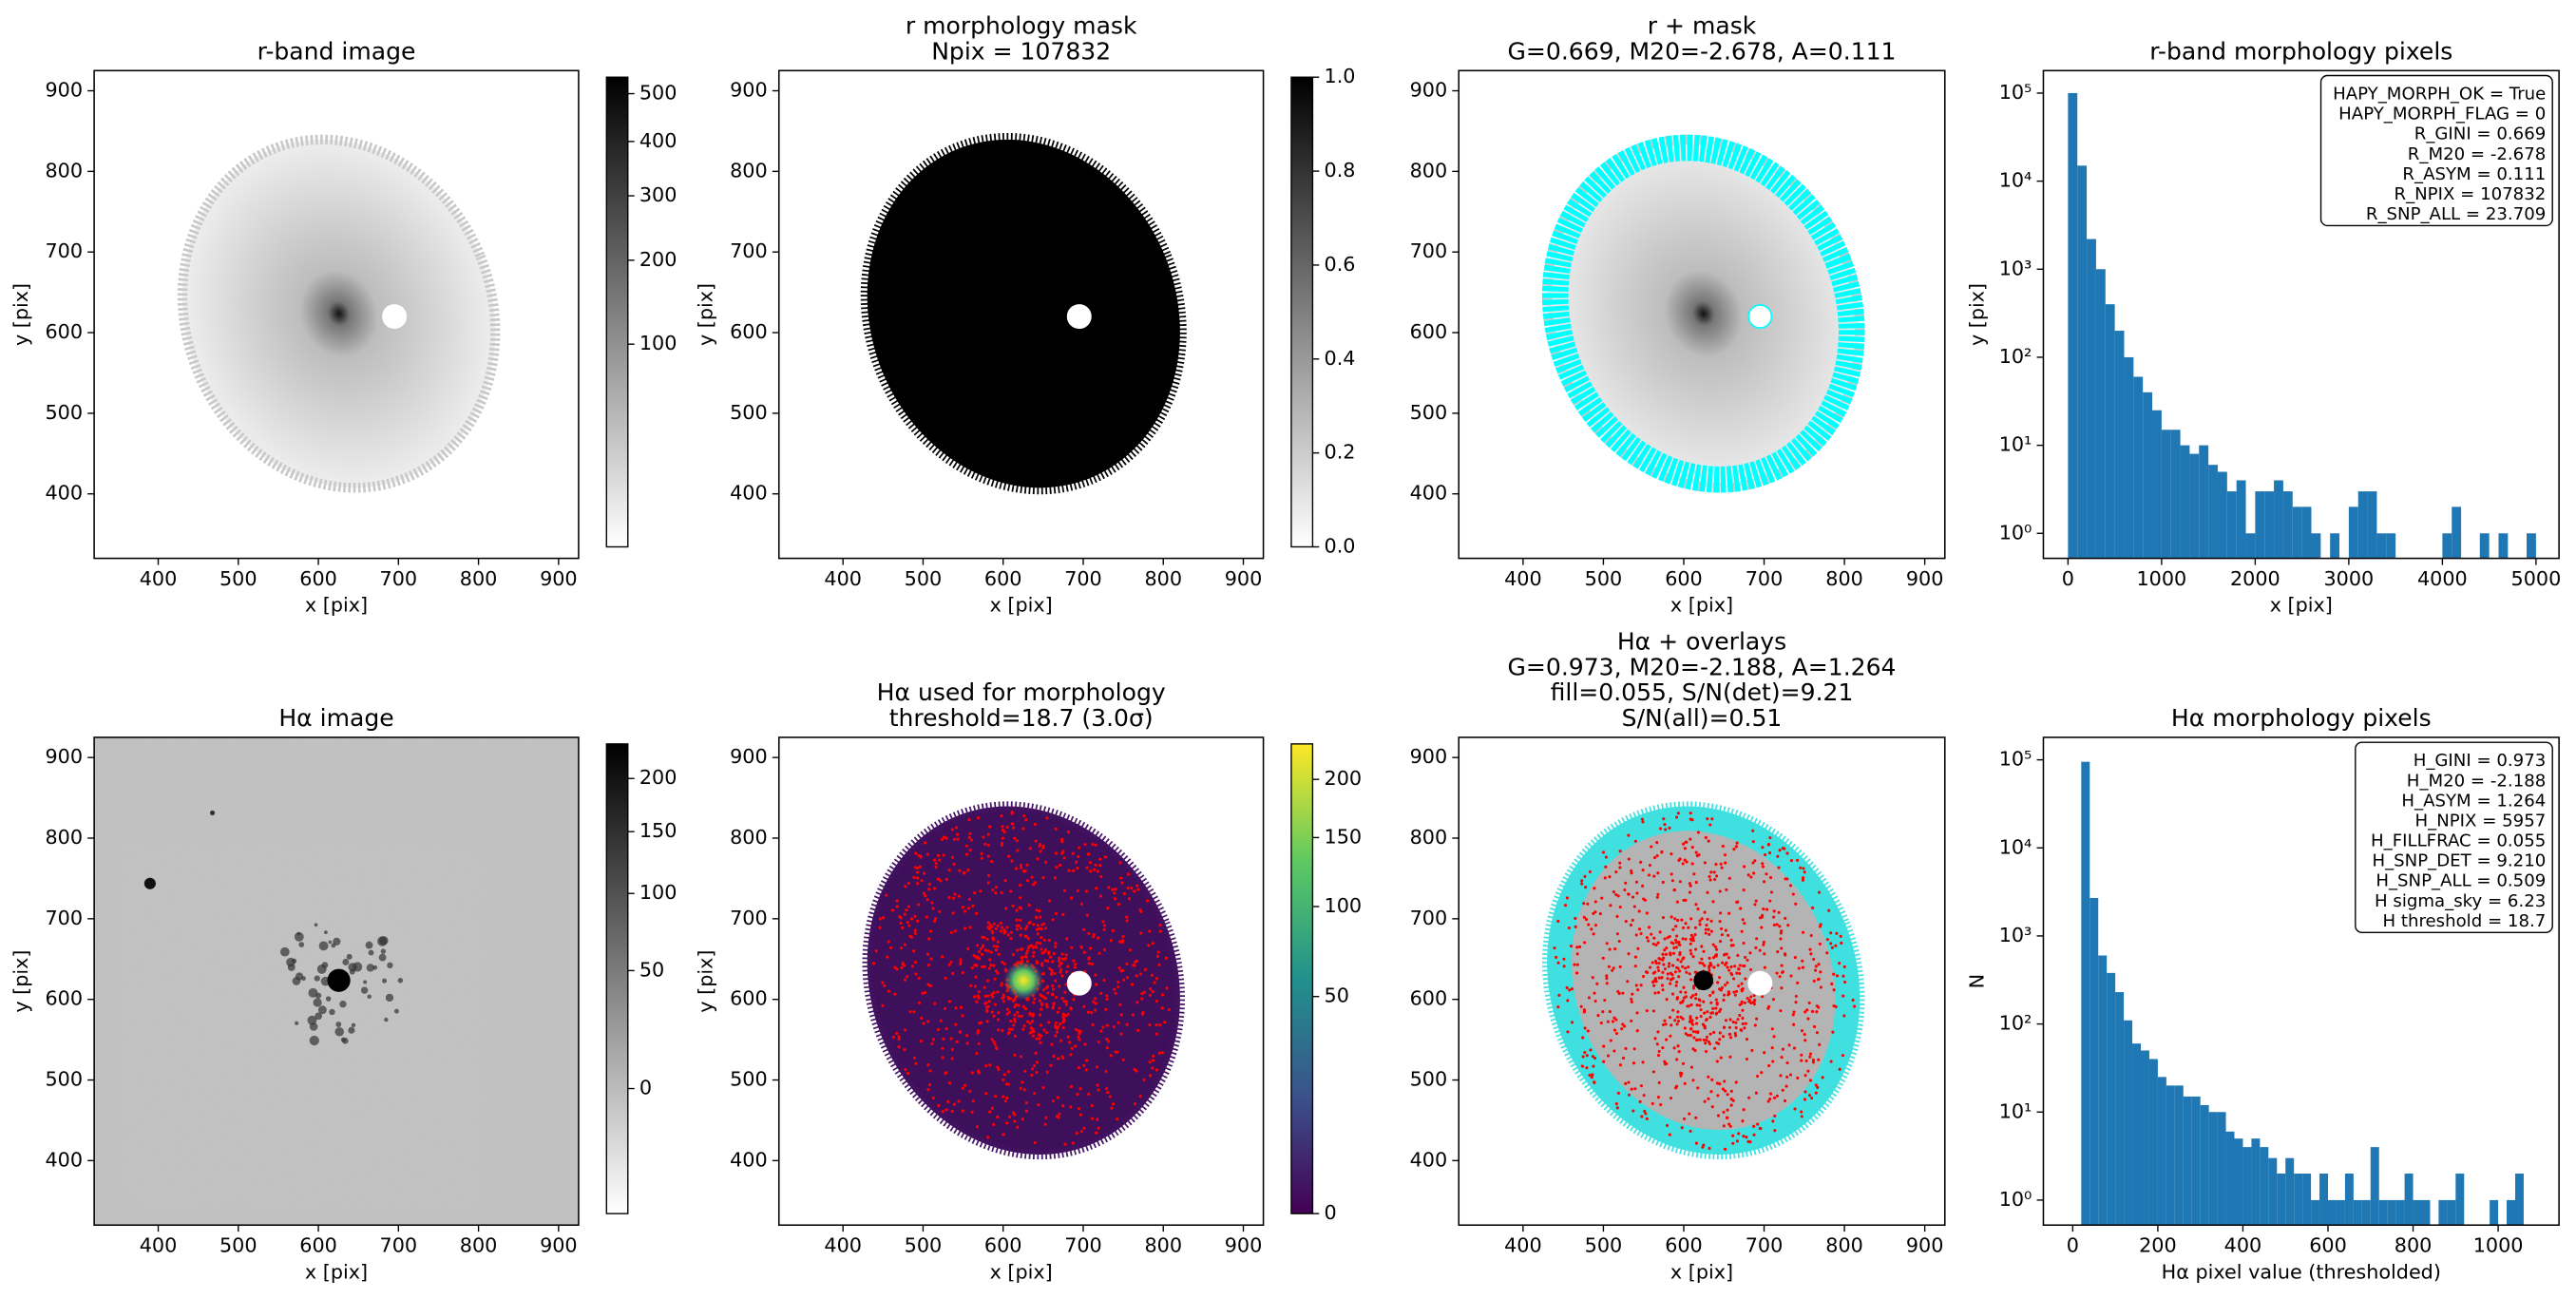 This screenshot has height=1299, width=2576. Describe the element at coordinates (2015, 532) in the screenshot. I see `y-tick-label: 10⁰` at that location.